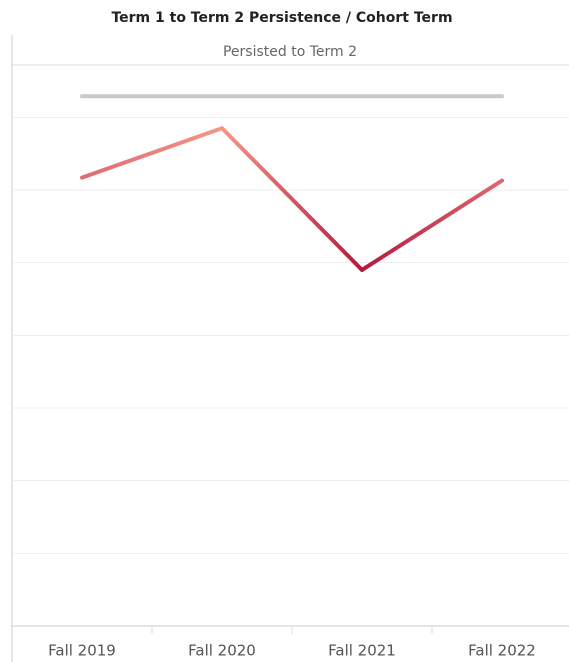 This screenshot has width=569, height=662. Describe the element at coordinates (290, 52) in the screenshot. I see `header: Persisted to Term 2` at that location.